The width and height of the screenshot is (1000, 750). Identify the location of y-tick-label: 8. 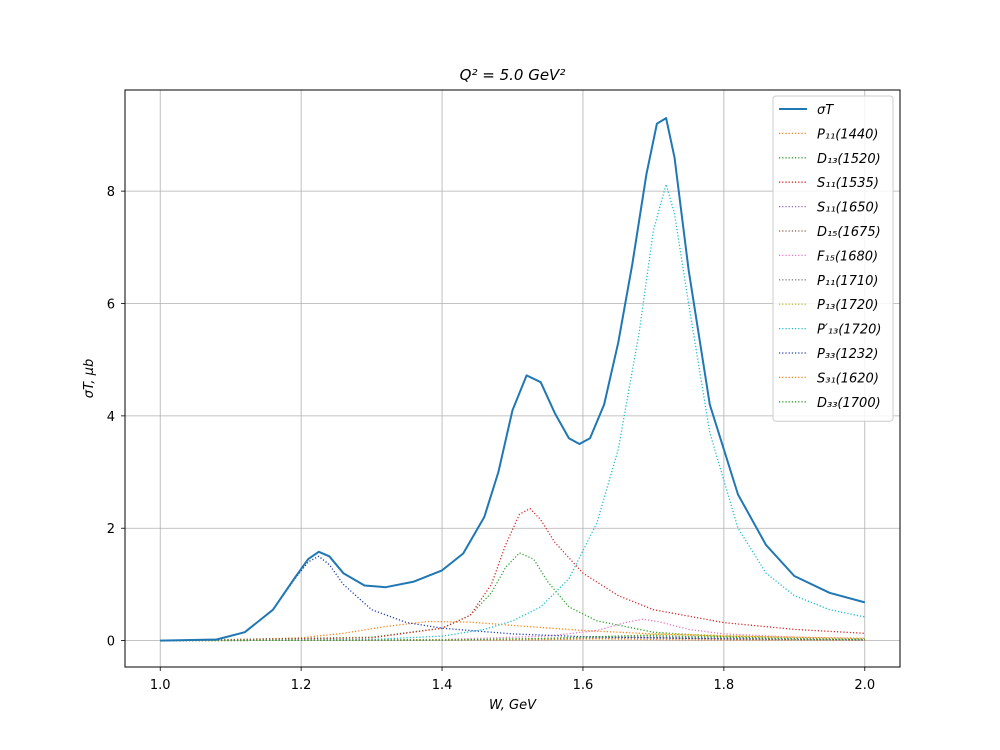
(111, 192).